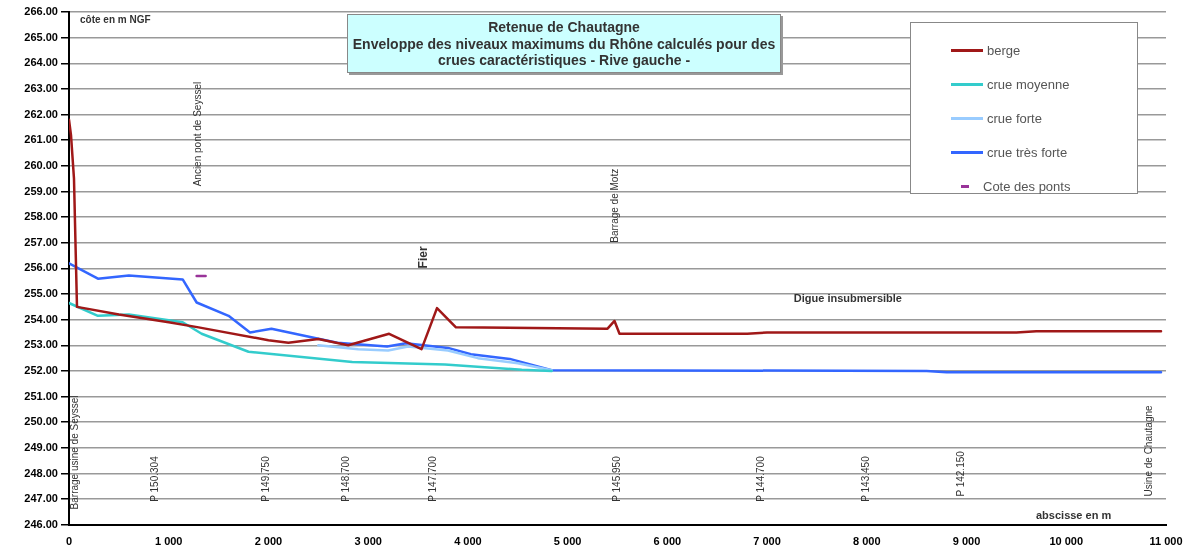 This screenshot has width=1186, height=552. What do you see at coordinates (1027, 152) in the screenshot?
I see `legend-label: crue très forte` at bounding box center [1027, 152].